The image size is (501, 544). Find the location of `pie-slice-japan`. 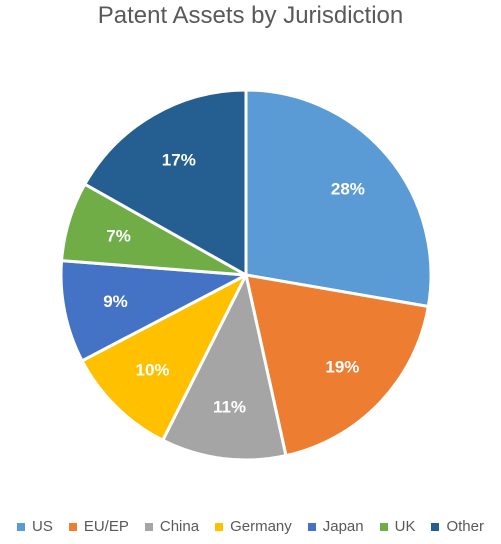

pie-slice-japan is located at coordinates (153, 311).